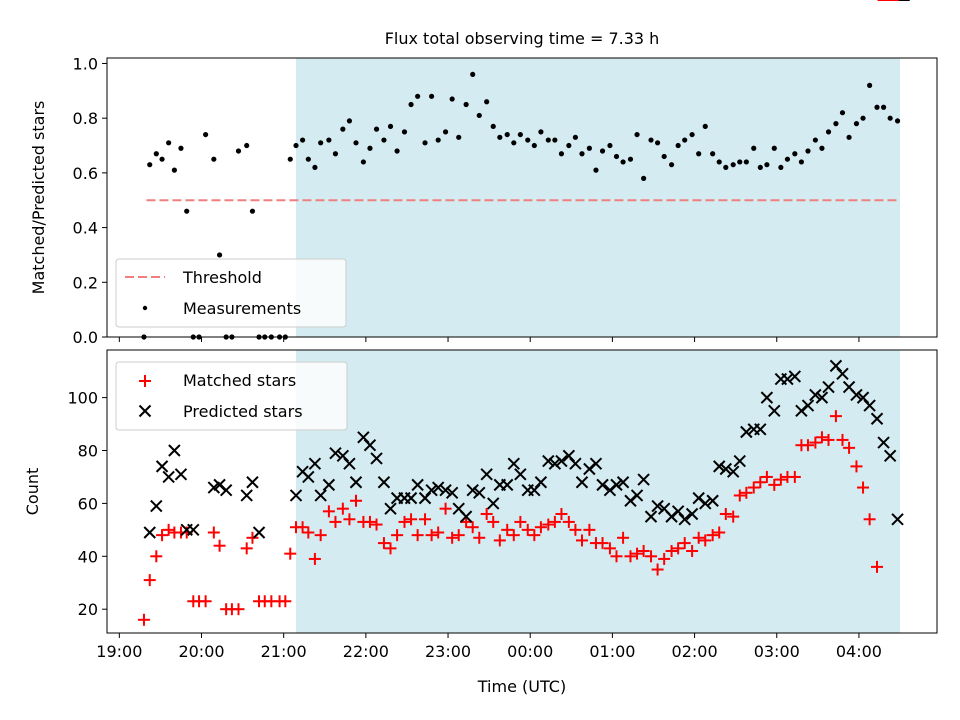 This screenshot has height=720, width=960. What do you see at coordinates (88, 451) in the screenshot?
I see `count-ytick-label: 80` at bounding box center [88, 451].